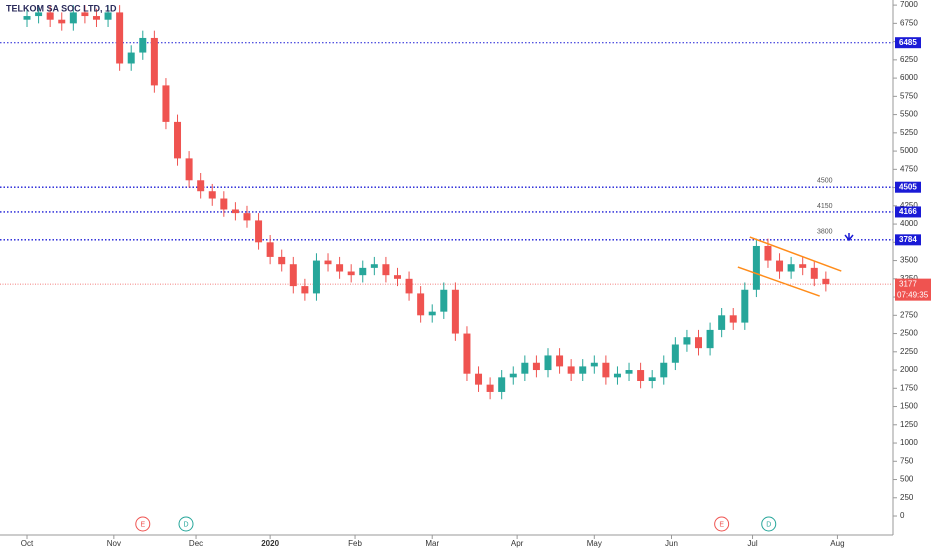 The width and height of the screenshot is (932, 550). What do you see at coordinates (27, 543) in the screenshot?
I see `x-tick-label: Oct` at bounding box center [27, 543].